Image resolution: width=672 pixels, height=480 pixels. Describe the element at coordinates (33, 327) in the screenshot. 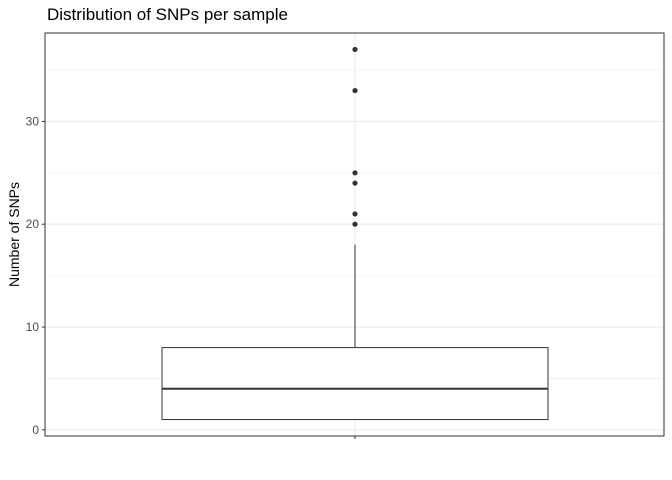

I see `y-tick-label: 10` at that location.